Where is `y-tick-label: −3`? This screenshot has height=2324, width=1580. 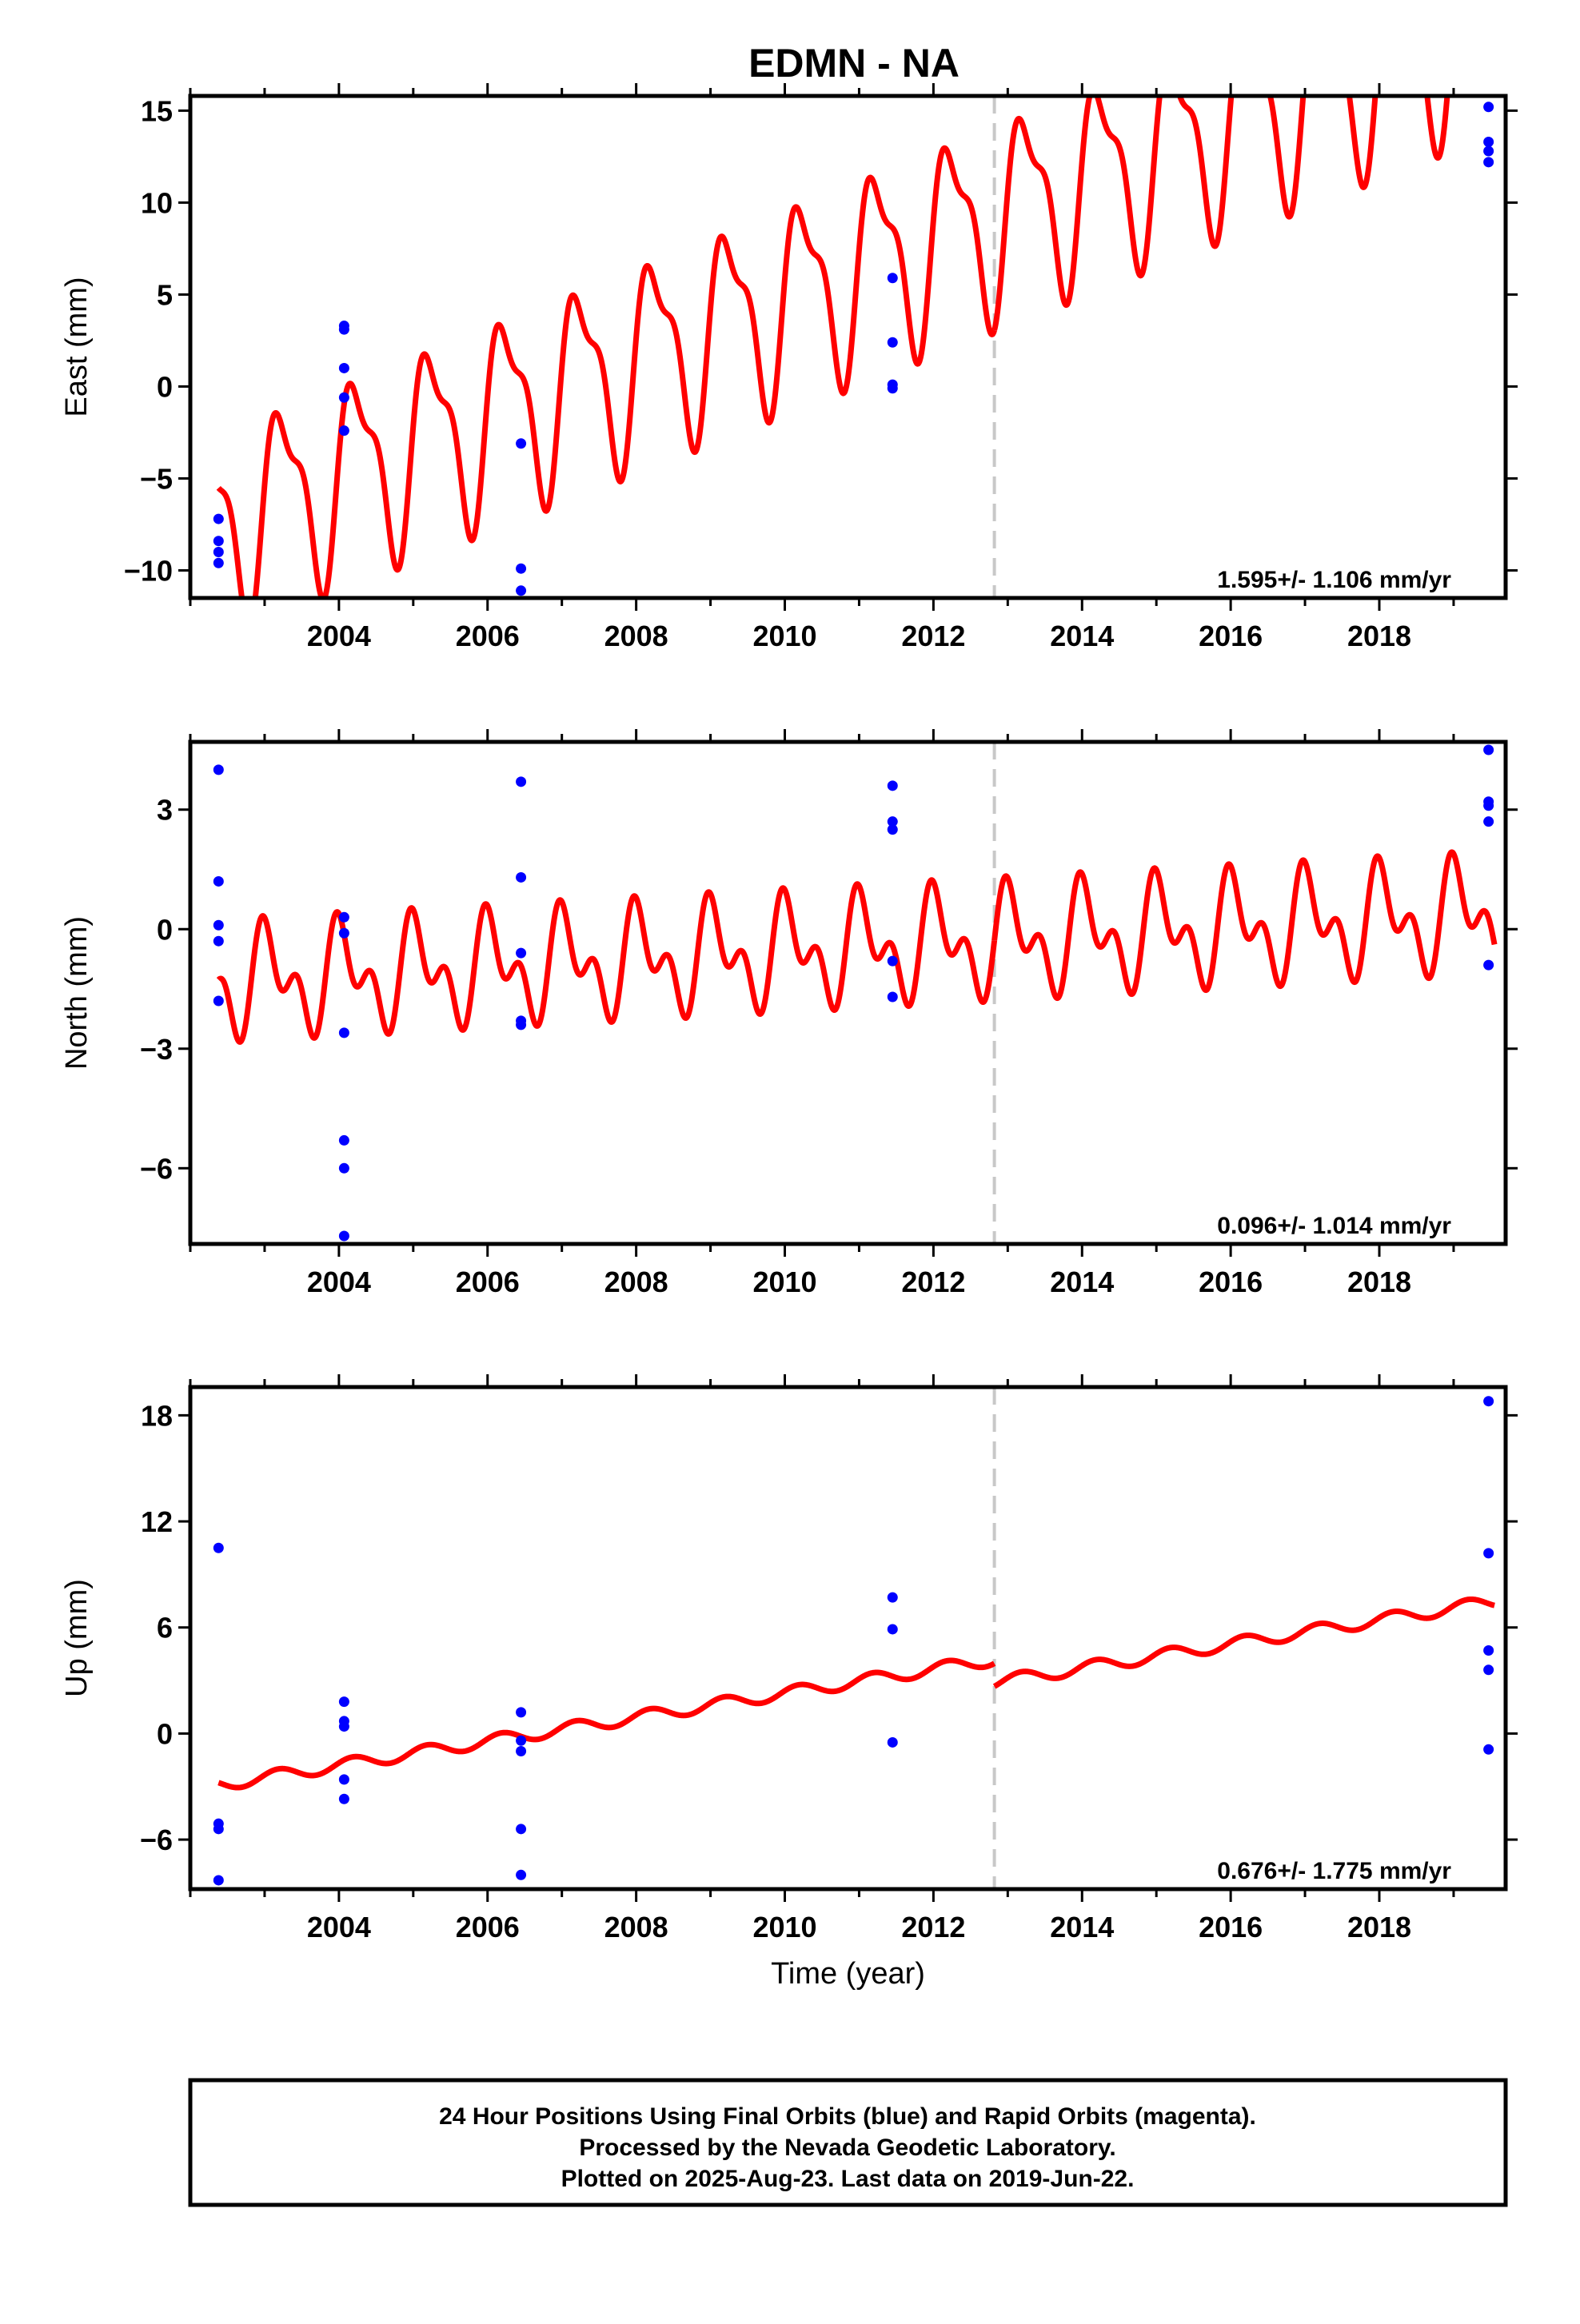
y-tick-label: −3 is located at coordinates (157, 1050).